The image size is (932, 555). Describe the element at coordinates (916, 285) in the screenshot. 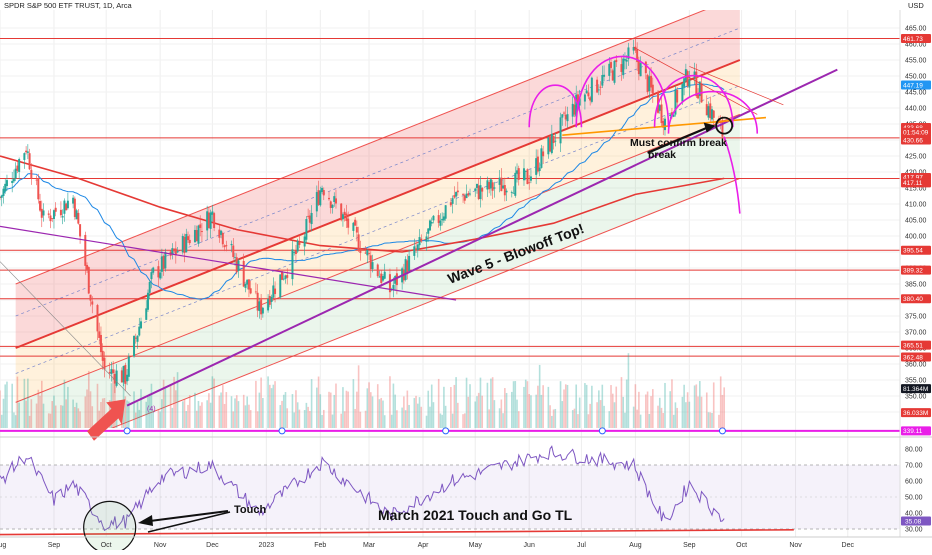

I see `y-tick-label: 385.00` at that location.